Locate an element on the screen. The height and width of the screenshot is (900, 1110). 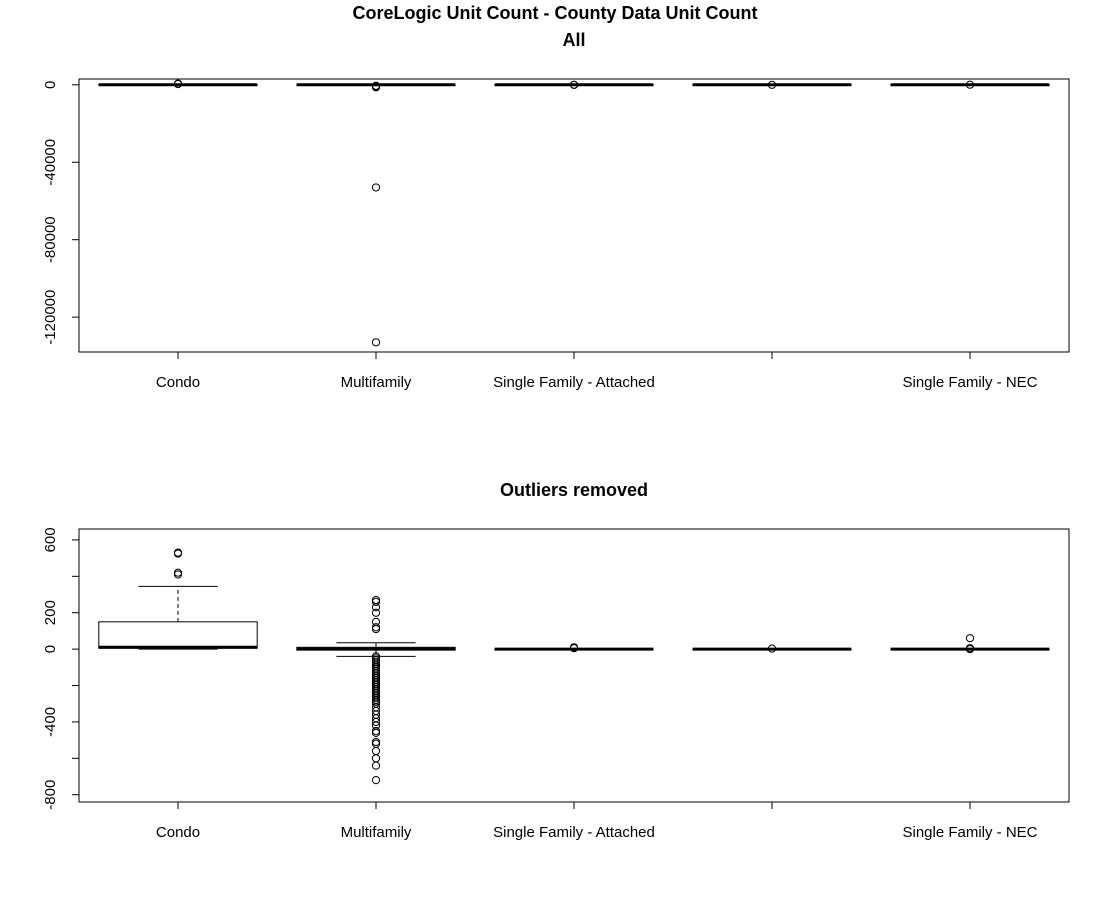
y-tick-label: -80000 is located at coordinates (50, 239).